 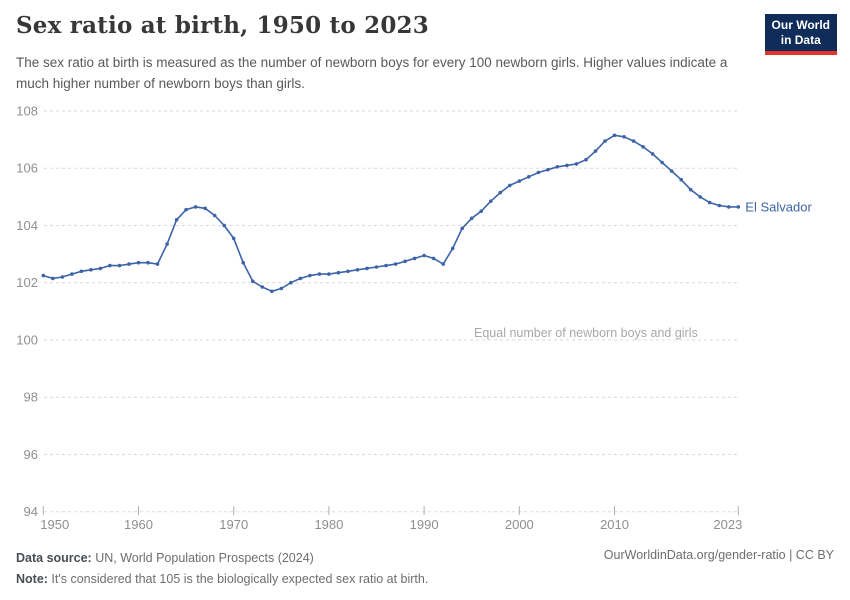 What do you see at coordinates (291, 282) in the screenshot?
I see `data-point-1976` at bounding box center [291, 282].